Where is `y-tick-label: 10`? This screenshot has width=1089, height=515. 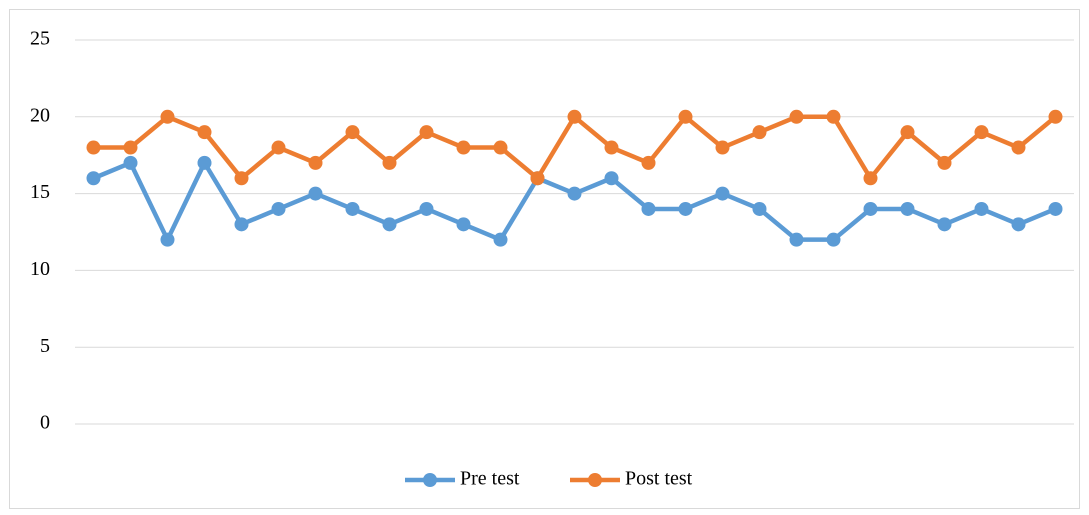 y-tick-label: 10 is located at coordinates (40, 269).